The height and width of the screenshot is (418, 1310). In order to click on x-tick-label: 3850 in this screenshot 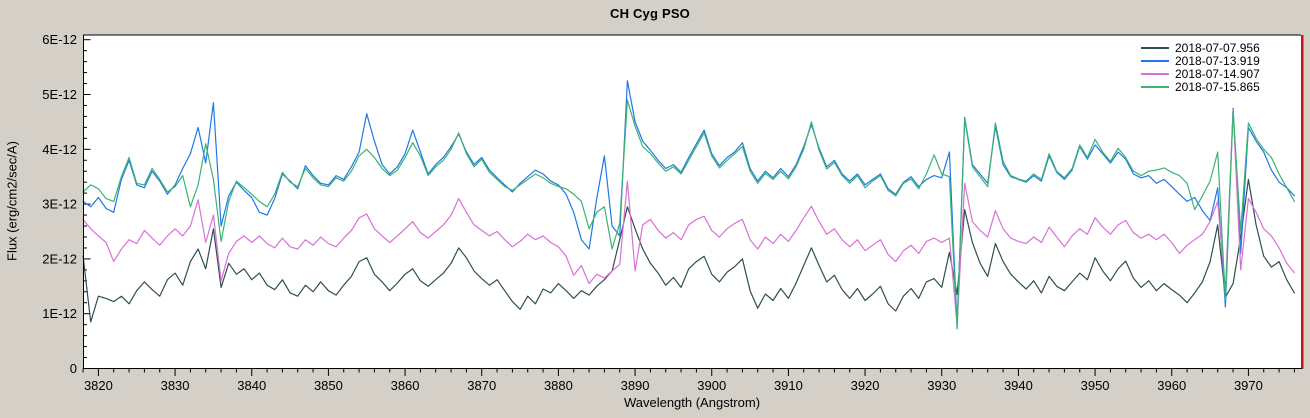, I will do `click(328, 385)`.